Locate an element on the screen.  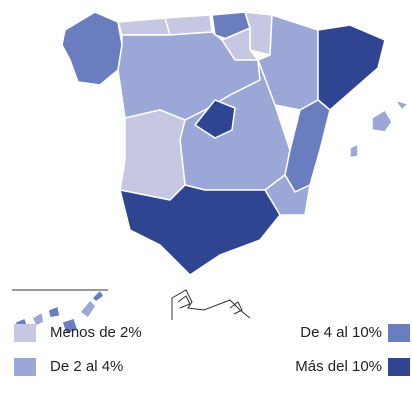
ceuta is located at coordinates (184, 302).